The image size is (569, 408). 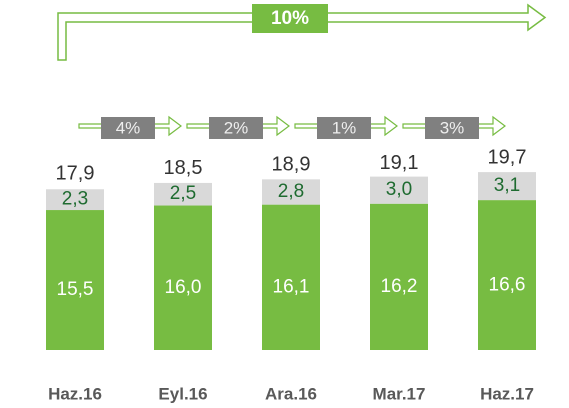 I want to click on total-growth-label: 10%, so click(x=290, y=18).